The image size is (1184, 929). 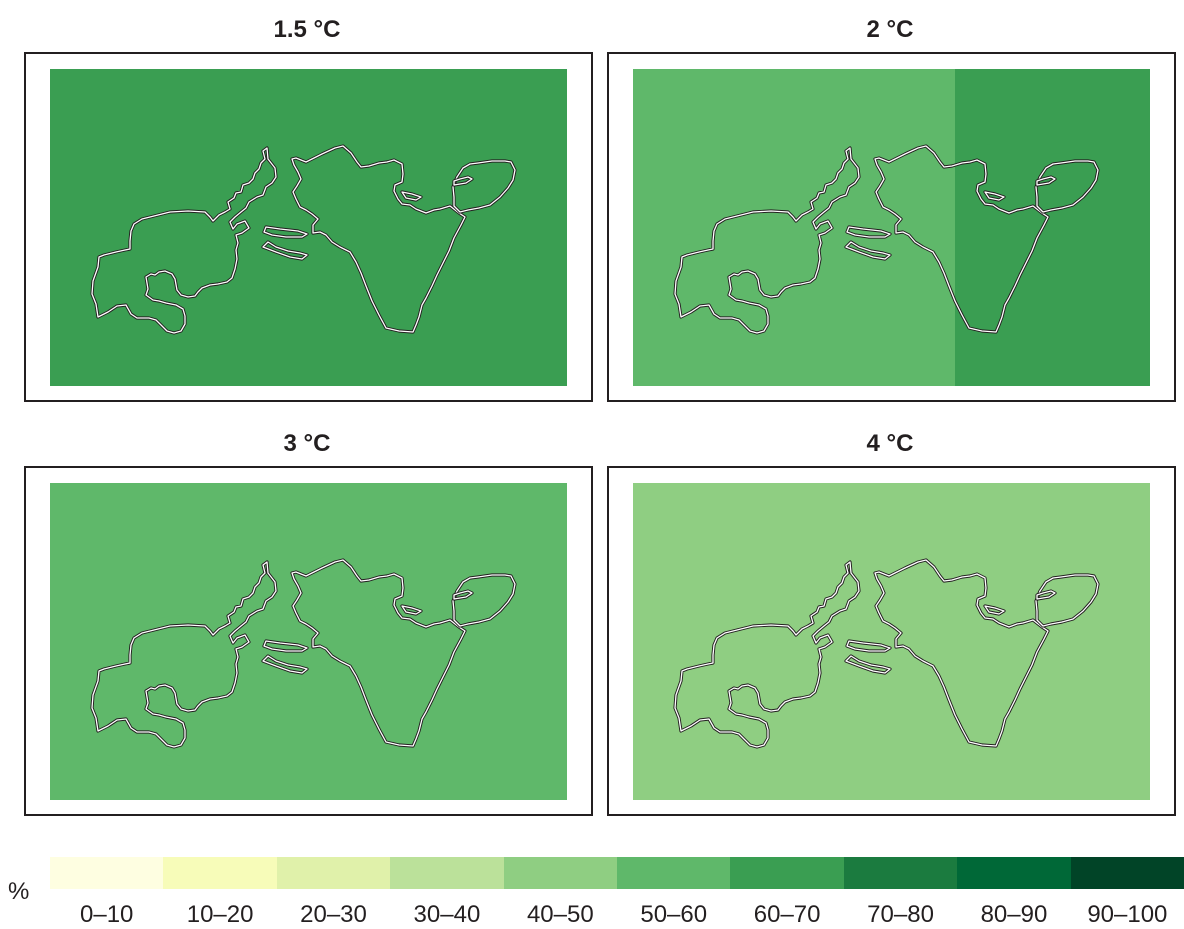 What do you see at coordinates (787, 914) in the screenshot?
I see `legend-class-label: 60–70` at bounding box center [787, 914].